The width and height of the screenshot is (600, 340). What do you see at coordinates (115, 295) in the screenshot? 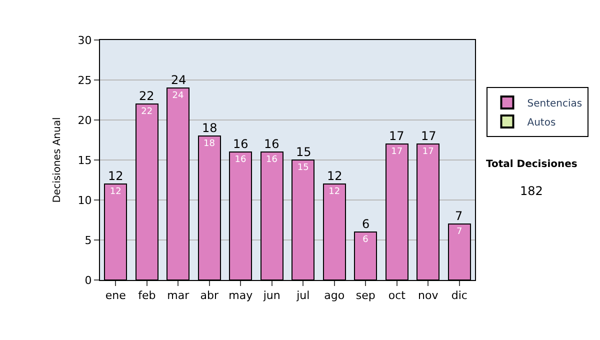
I see `x-tick-label: ene` at bounding box center [115, 295].